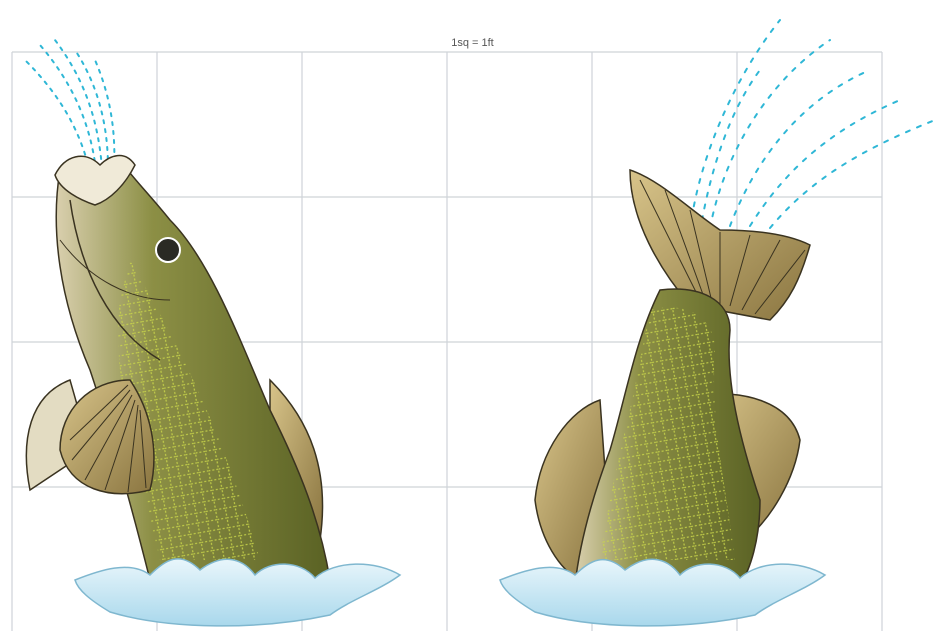 The width and height of the screenshot is (945, 631). Describe the element at coordinates (812, 126) in the screenshot. I see `water-spray-right` at that location.